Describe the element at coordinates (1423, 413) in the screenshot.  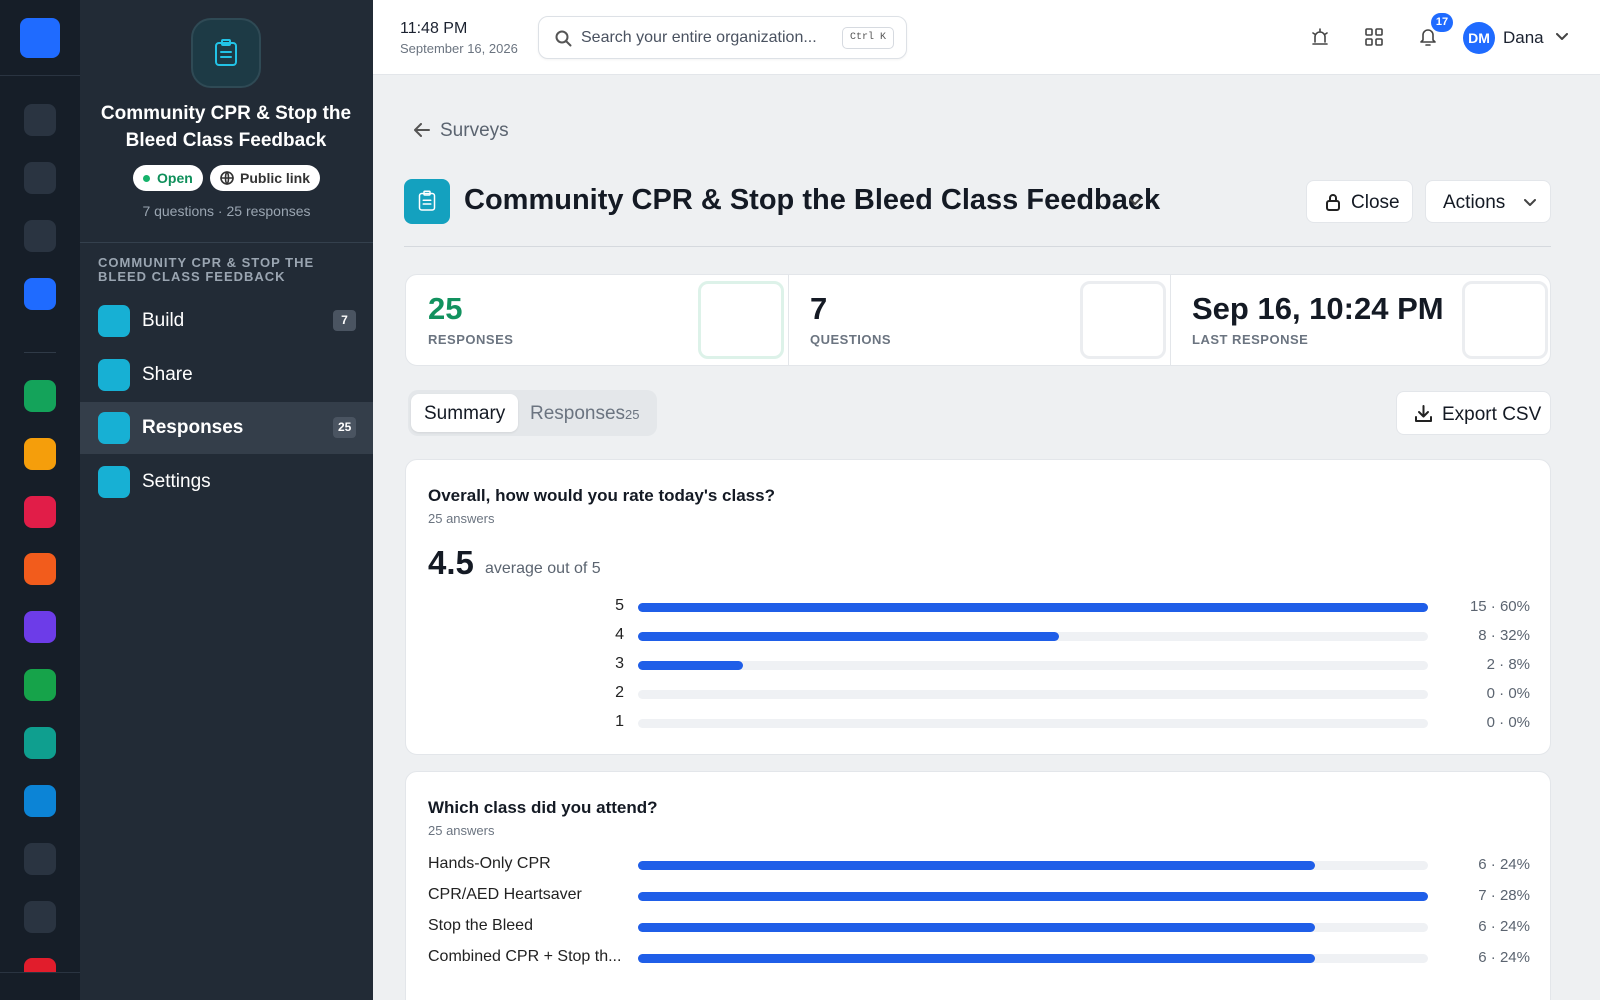
I see `download-icon` at that location.